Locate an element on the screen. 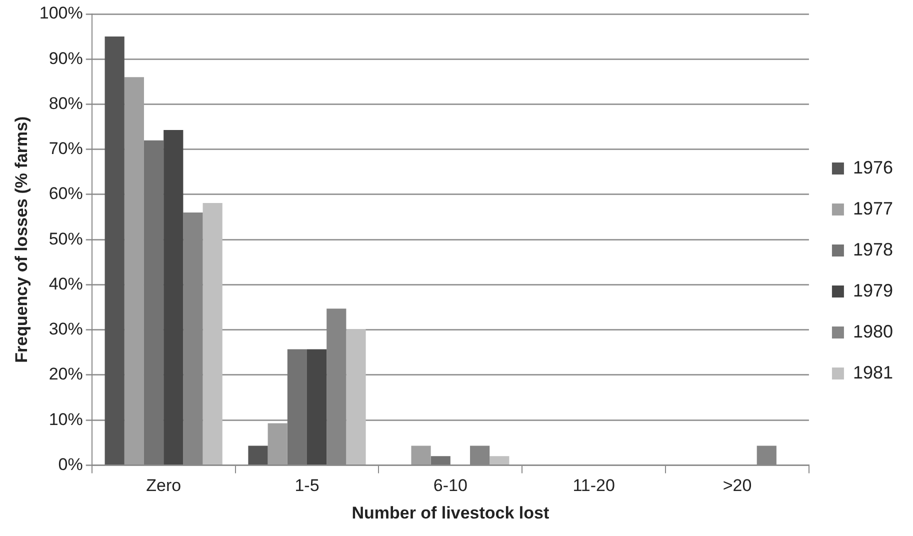  x-tick-label: 1-5 is located at coordinates (307, 486).